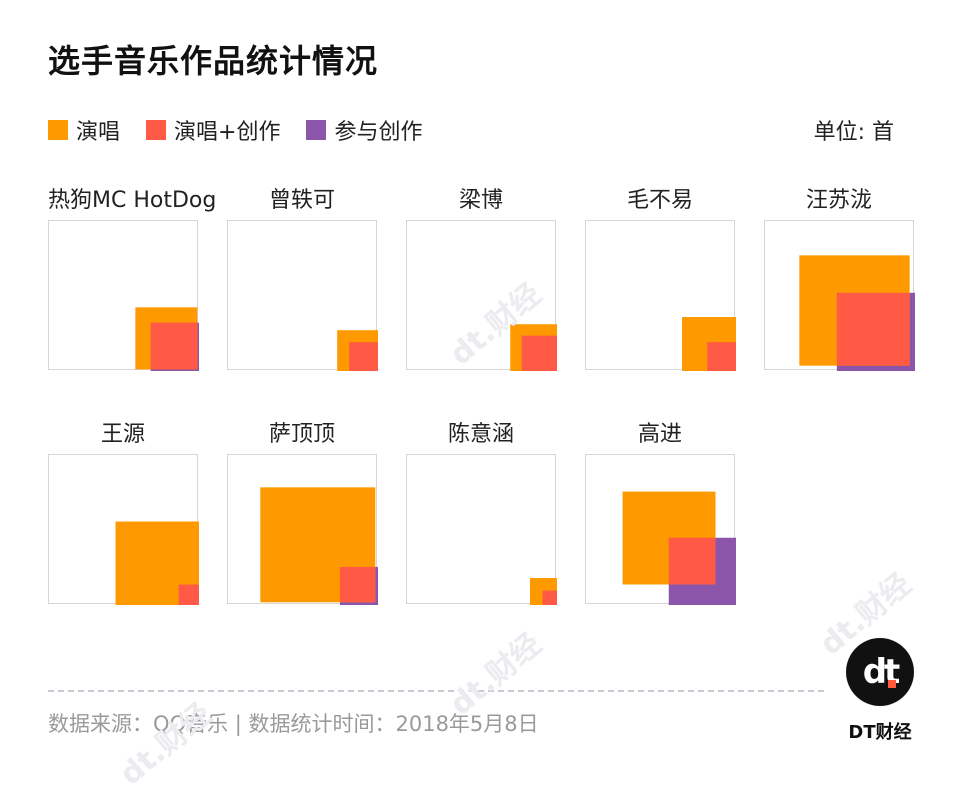 The width and height of the screenshot is (960, 793). I want to click on panel-label: 汪苏泷, so click(838, 200).